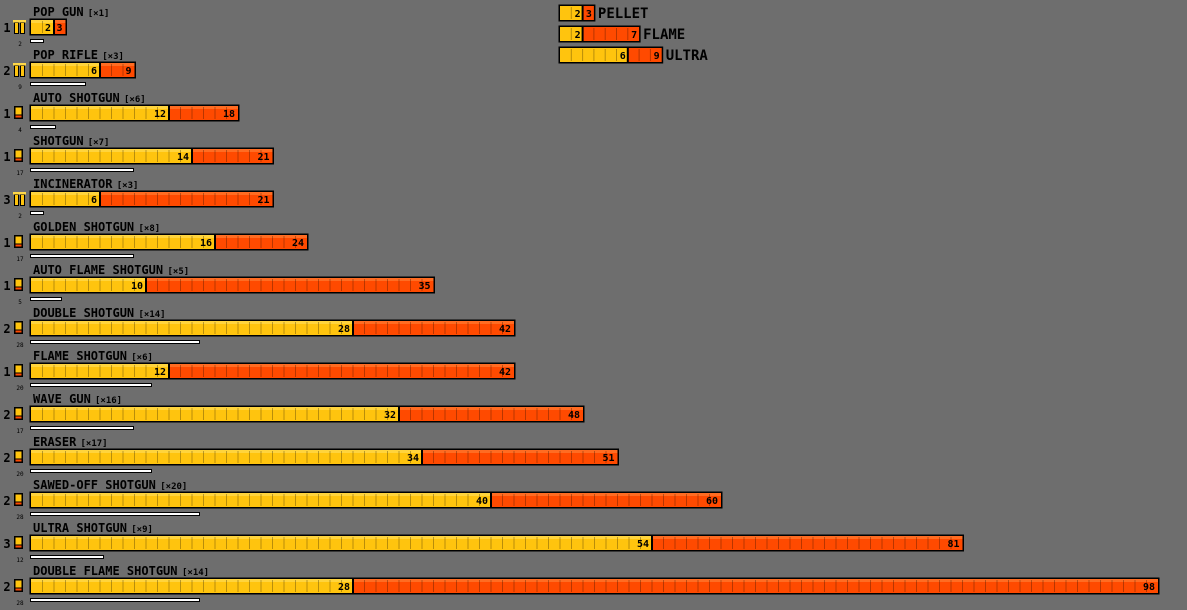  I want to click on reload-value: 5, so click(20, 302).